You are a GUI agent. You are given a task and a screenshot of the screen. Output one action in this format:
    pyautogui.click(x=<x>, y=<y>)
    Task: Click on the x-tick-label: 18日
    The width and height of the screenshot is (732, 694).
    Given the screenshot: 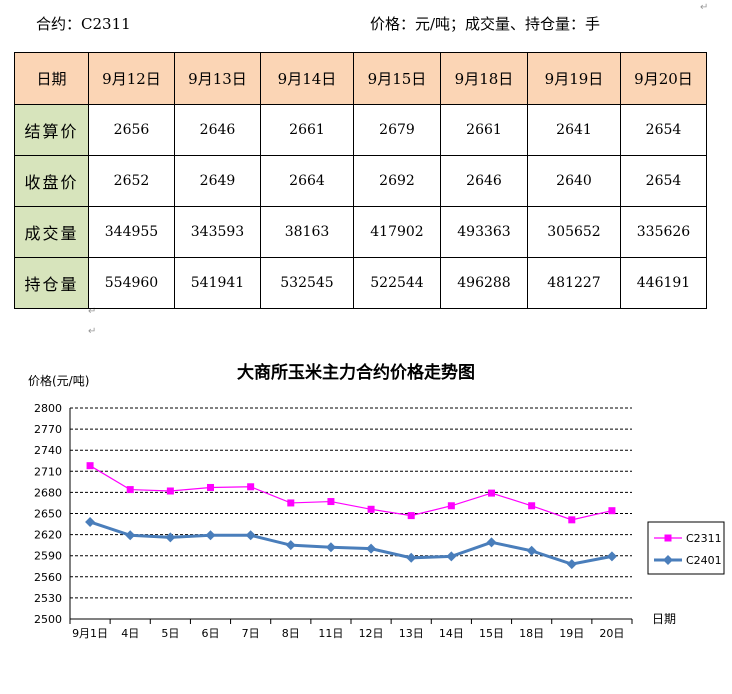 What is the action you would take?
    pyautogui.click(x=531, y=633)
    